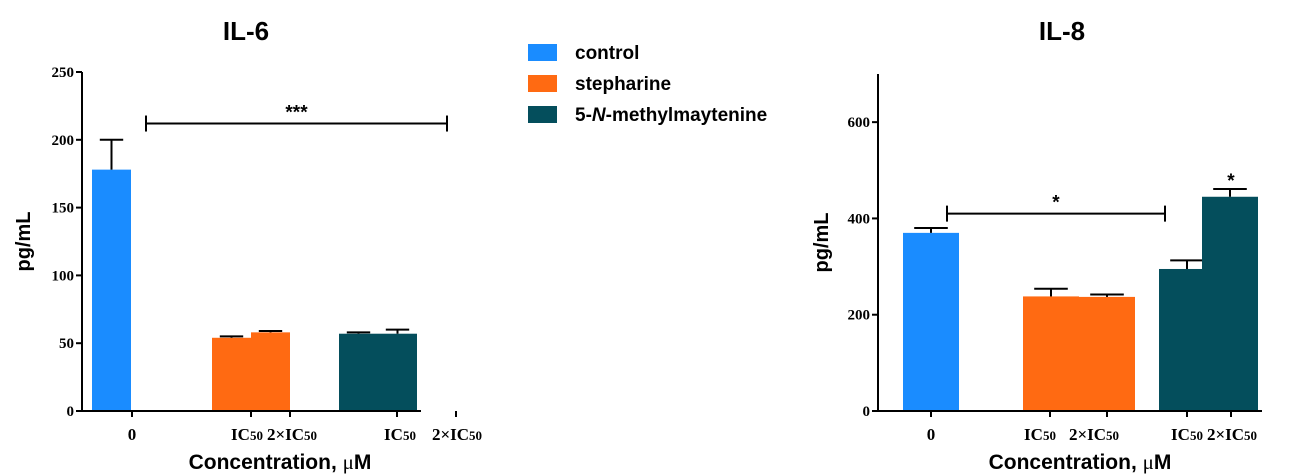 Image resolution: width=1290 pixels, height=475 pixels. What do you see at coordinates (623, 84) in the screenshot?
I see `legend-label-1: stepharine` at bounding box center [623, 84].